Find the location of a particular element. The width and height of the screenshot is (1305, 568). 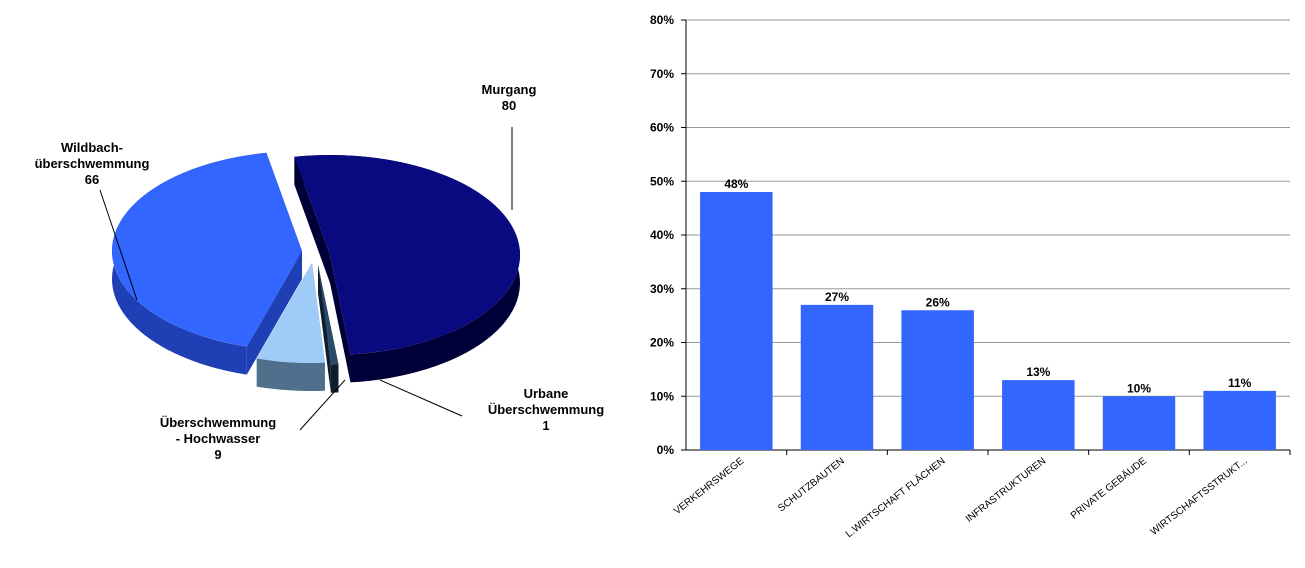

x-tick-label: VERKEHRSWEGE is located at coordinates (709, 486).